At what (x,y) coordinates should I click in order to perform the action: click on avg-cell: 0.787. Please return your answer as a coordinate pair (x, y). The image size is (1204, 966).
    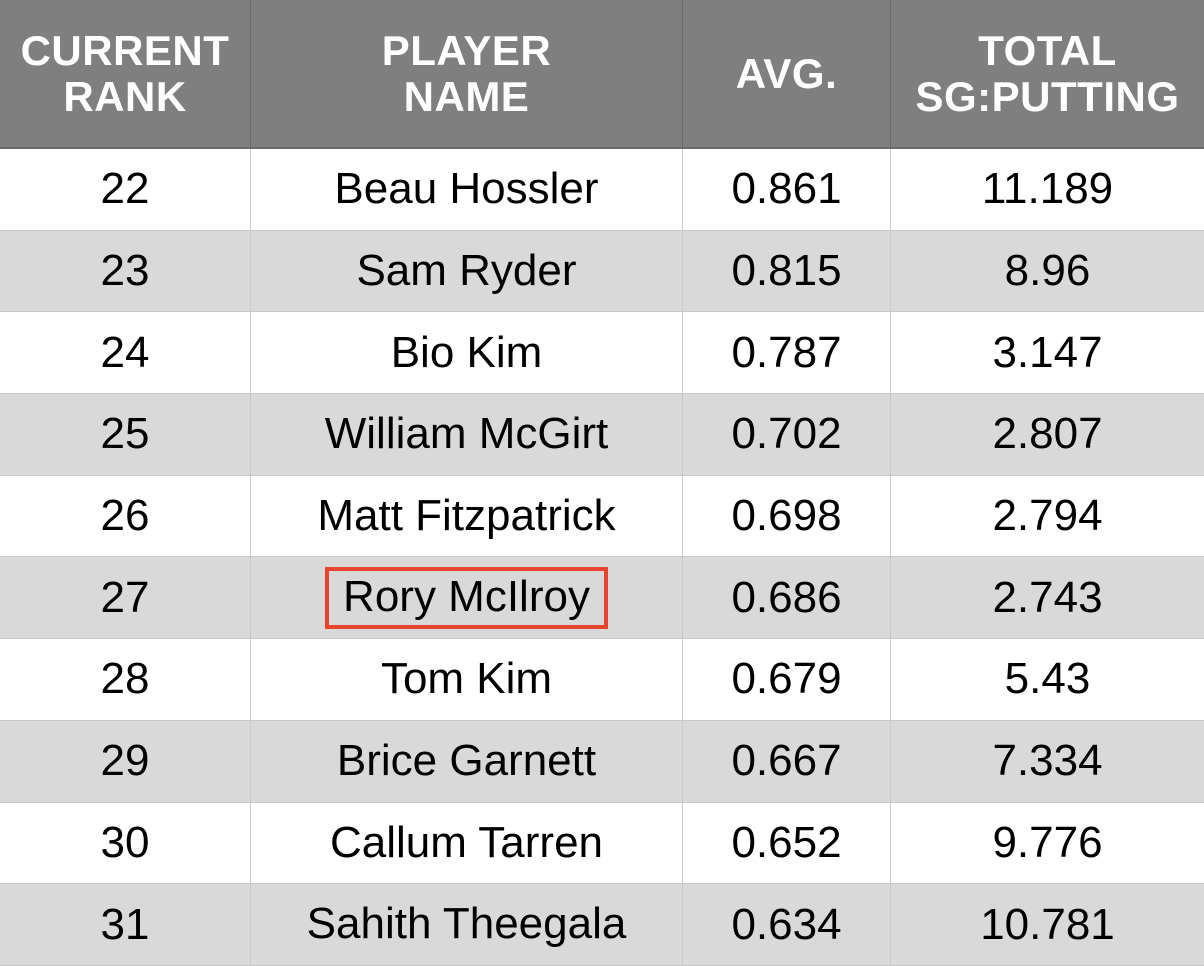
    Looking at the image, I should click on (787, 353).